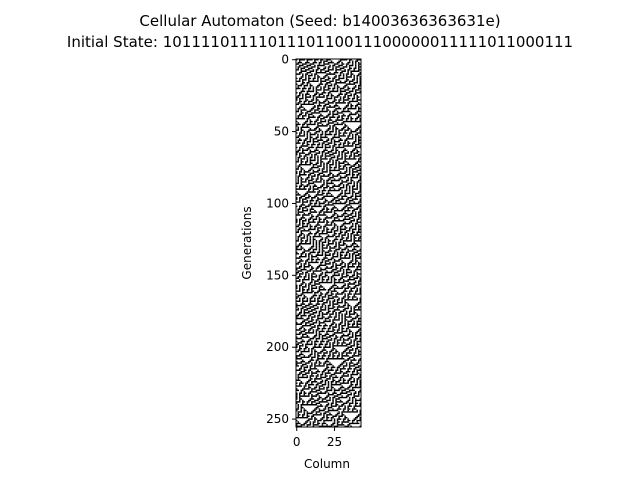 The height and width of the screenshot is (480, 640). Describe the element at coordinates (281, 132) in the screenshot. I see `y-tick-label: 50` at that location.